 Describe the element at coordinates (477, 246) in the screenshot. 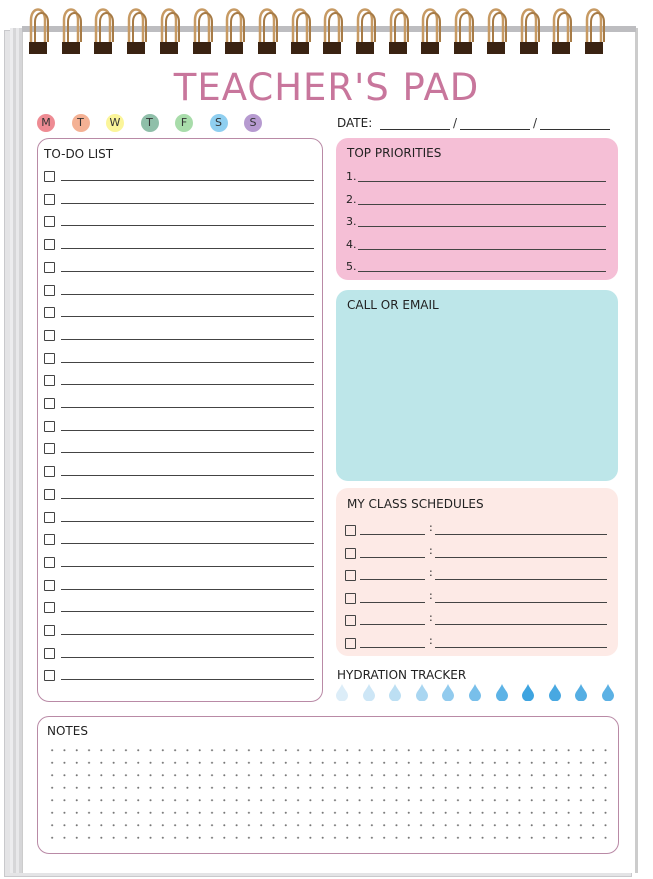

I see `priority-row: 4.` at that location.